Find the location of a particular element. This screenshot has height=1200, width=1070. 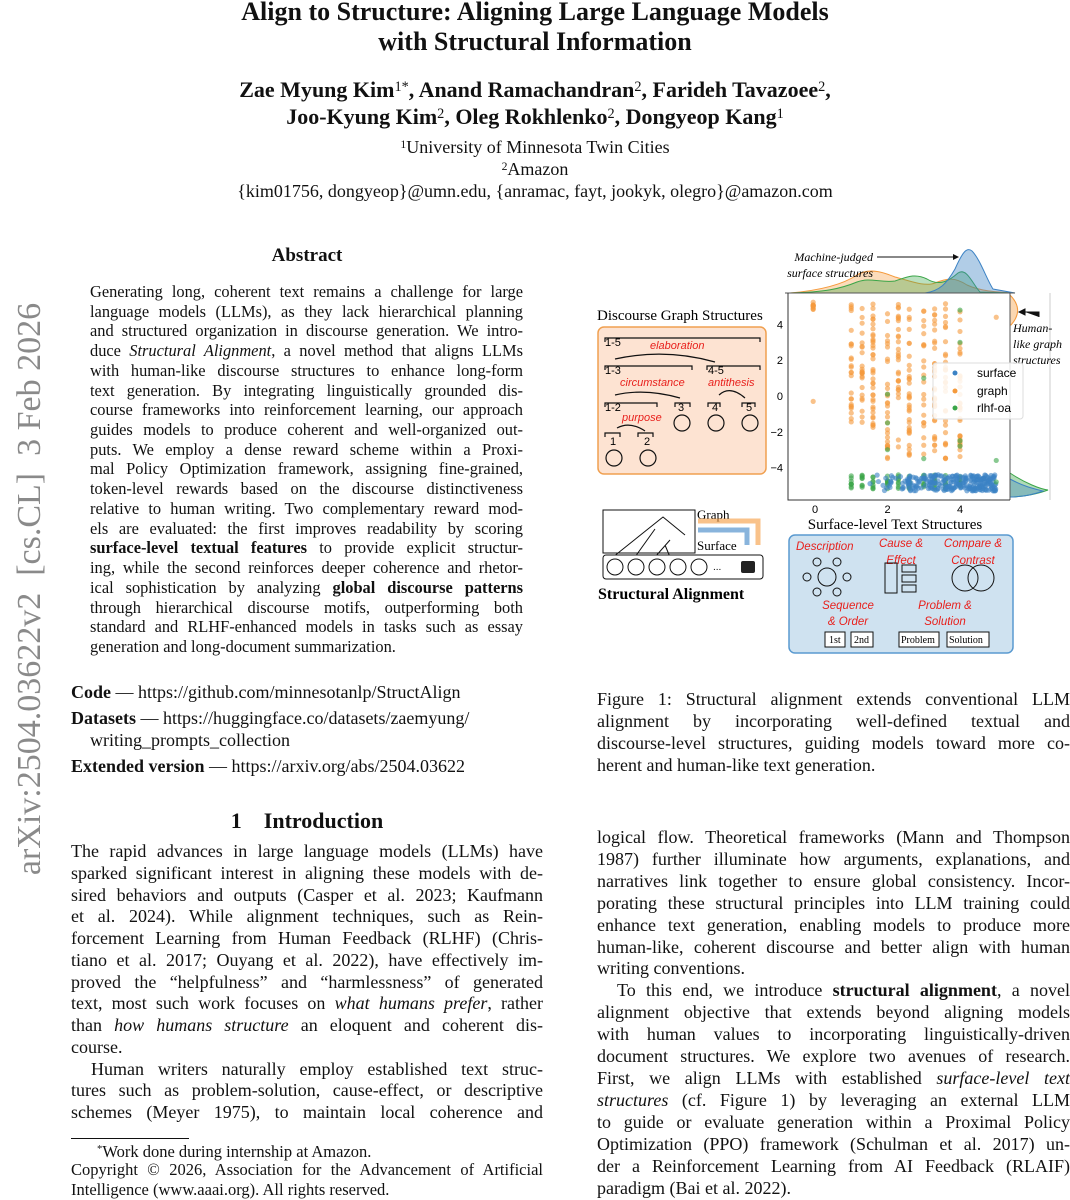

type-problem: Problem & is located at coordinates (945, 606).